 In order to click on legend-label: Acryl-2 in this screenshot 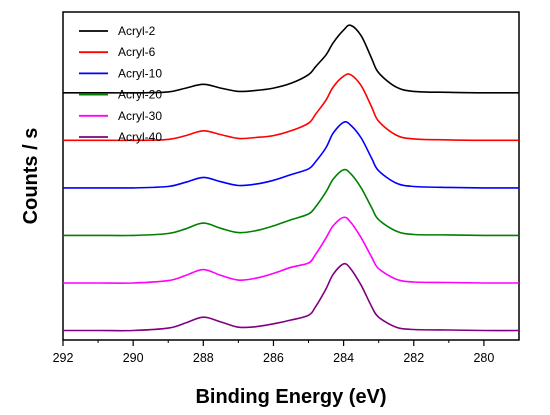, I will do `click(137, 31)`.